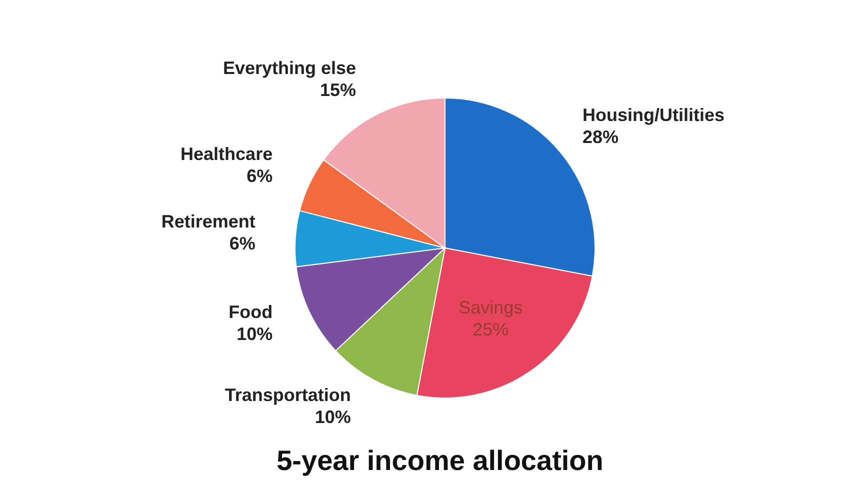 This screenshot has height=485, width=854. I want to click on slice-label: Food, so click(250, 312).